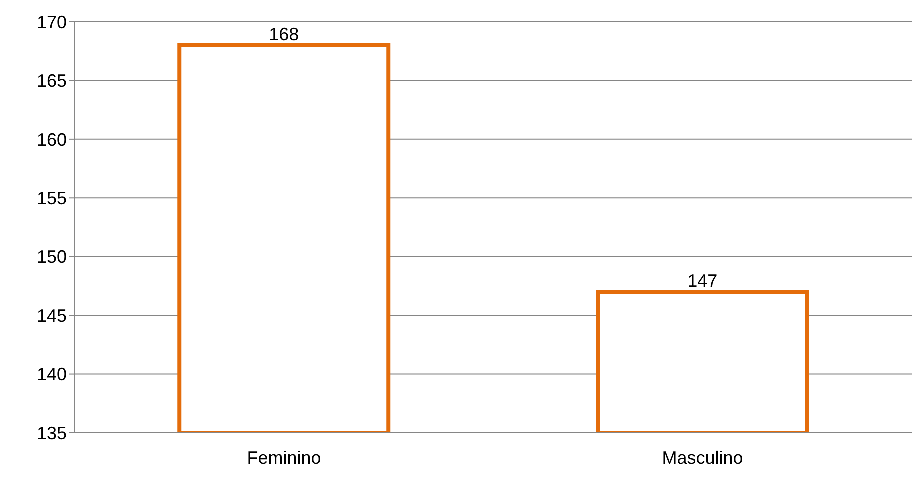 This screenshot has height=479, width=914. Describe the element at coordinates (51, 22) in the screenshot. I see `y-tick-label: 170` at that location.